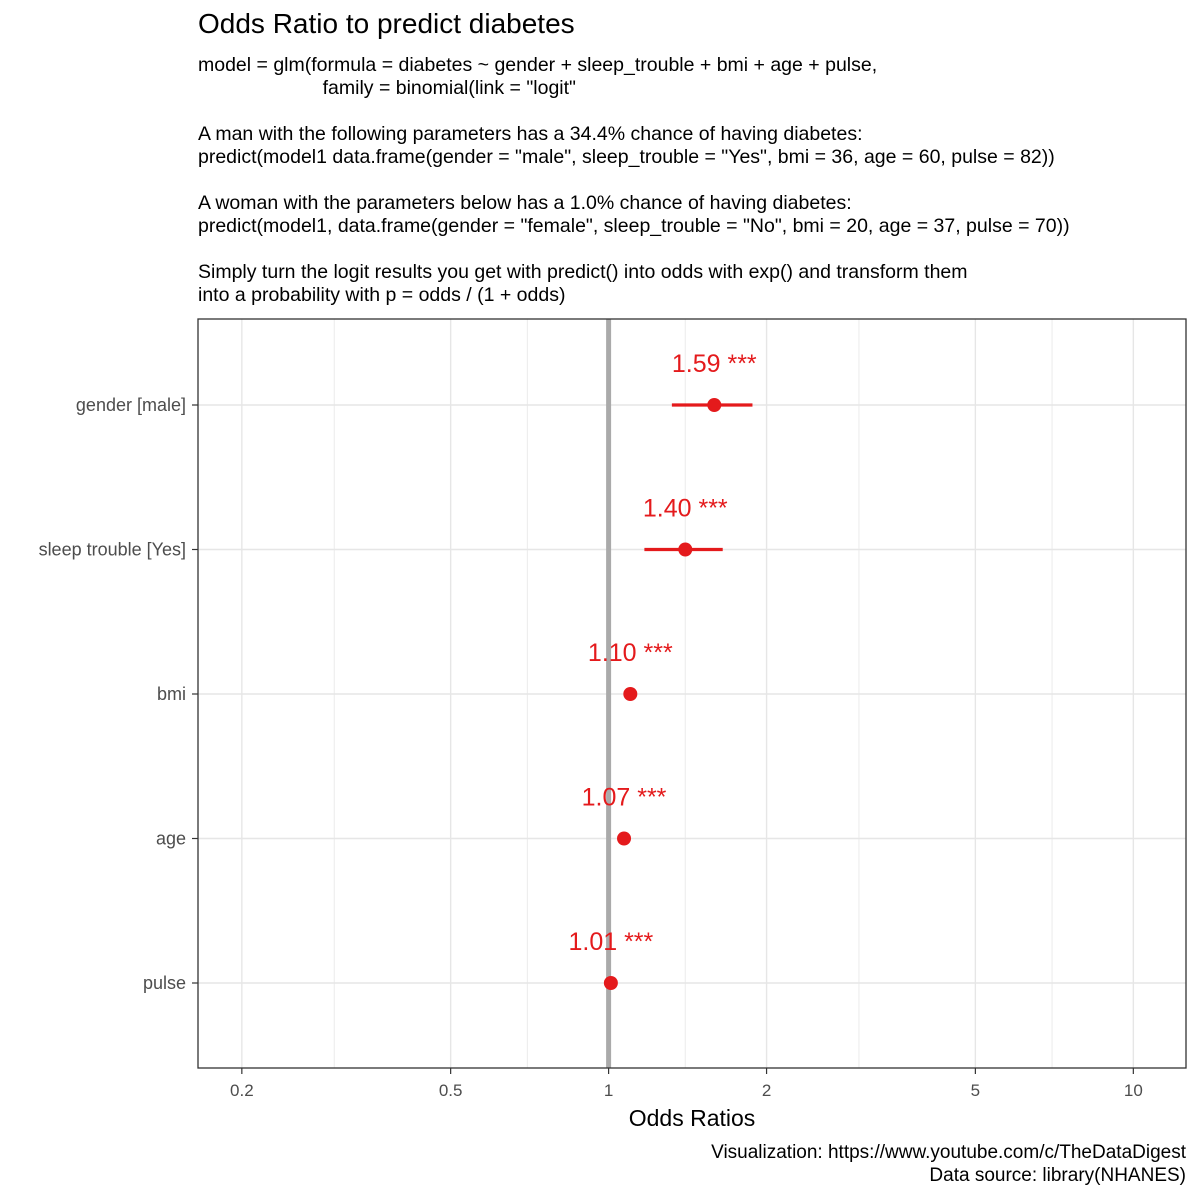 Image resolution: width=1200 pixels, height=1200 pixels. Describe the element at coordinates (1057, 1175) in the screenshot. I see `caption-data-source: Data source: library(NHANES)` at that location.